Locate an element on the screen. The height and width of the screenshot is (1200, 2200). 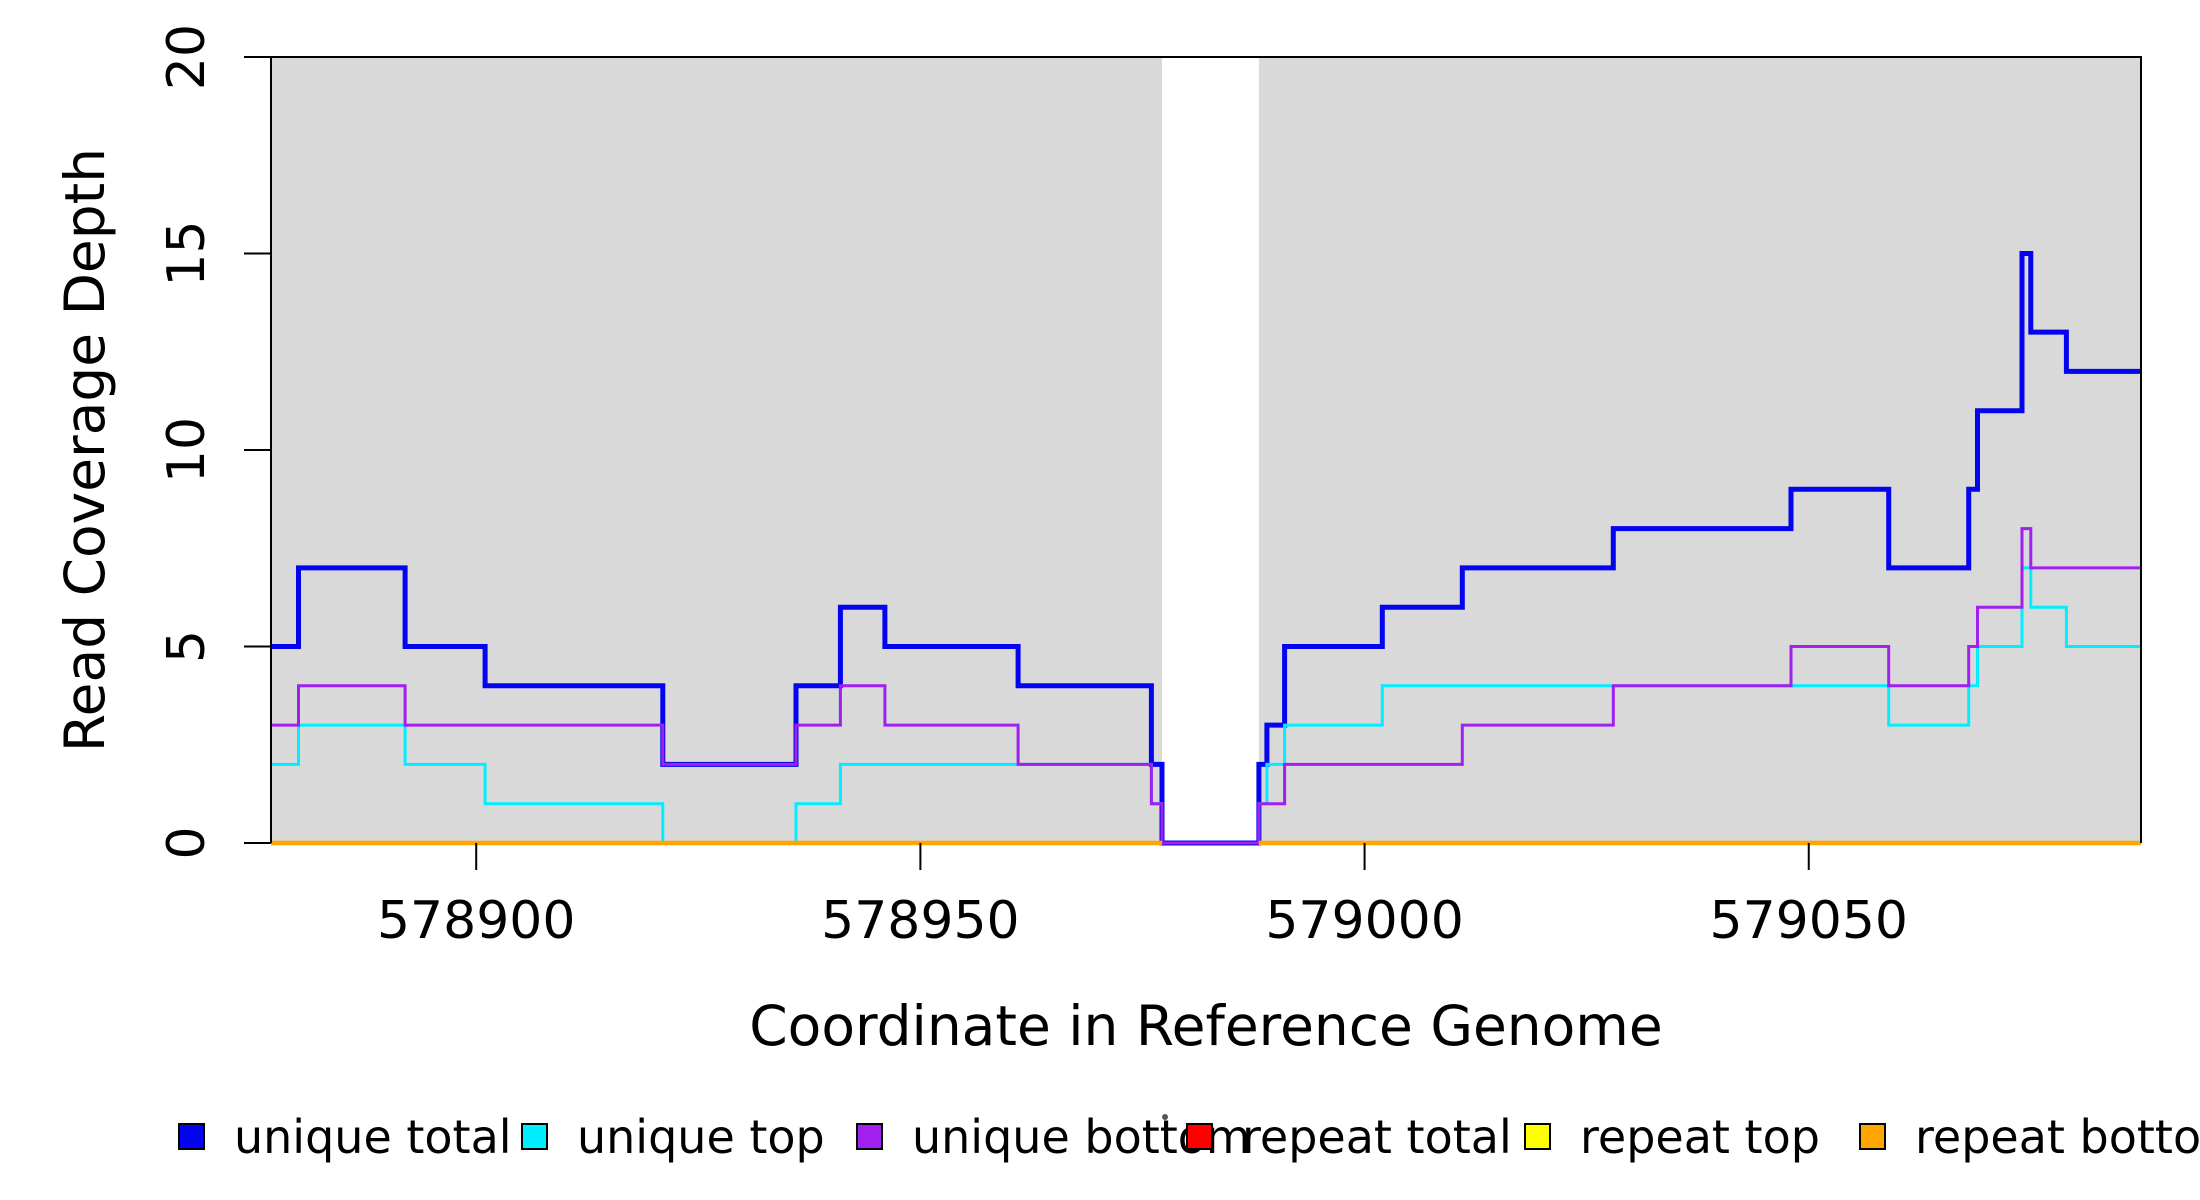
y-axis-tick-label: 5 is located at coordinates (187, 646).